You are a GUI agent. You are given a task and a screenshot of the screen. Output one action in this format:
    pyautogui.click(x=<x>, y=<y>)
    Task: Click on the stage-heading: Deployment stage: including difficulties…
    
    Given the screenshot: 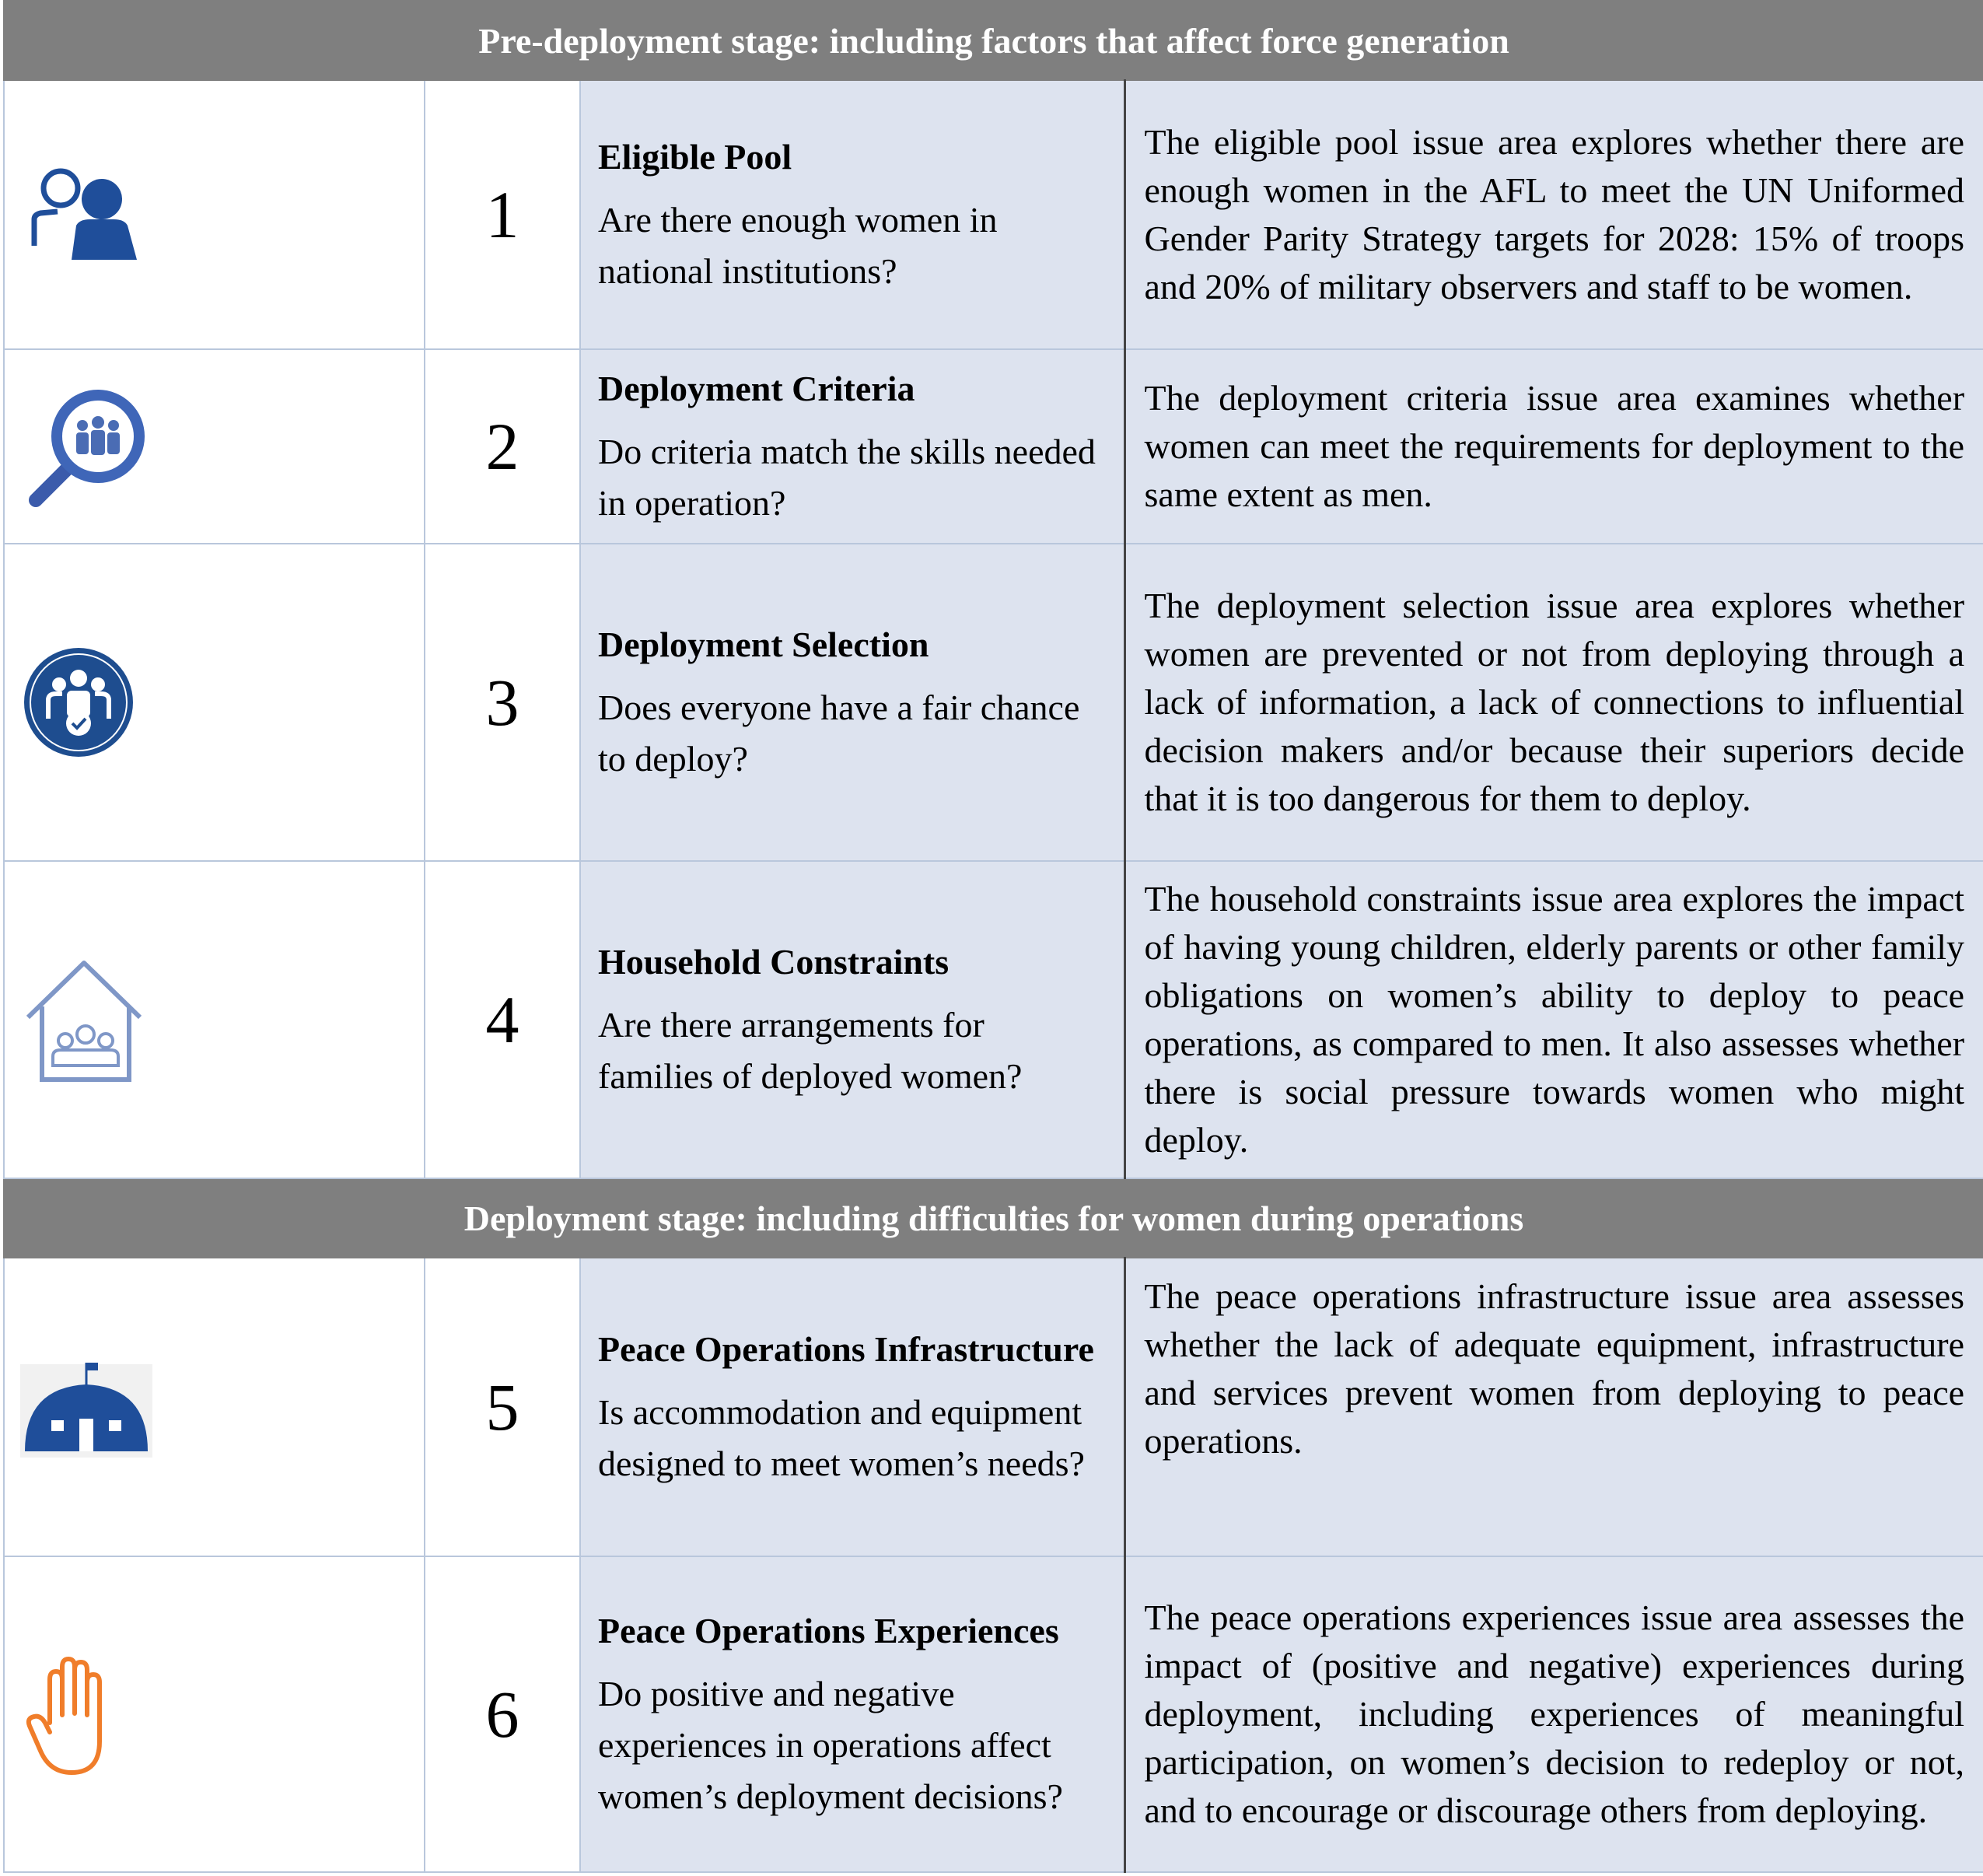 What is the action you would take?
    pyautogui.click(x=992, y=1218)
    